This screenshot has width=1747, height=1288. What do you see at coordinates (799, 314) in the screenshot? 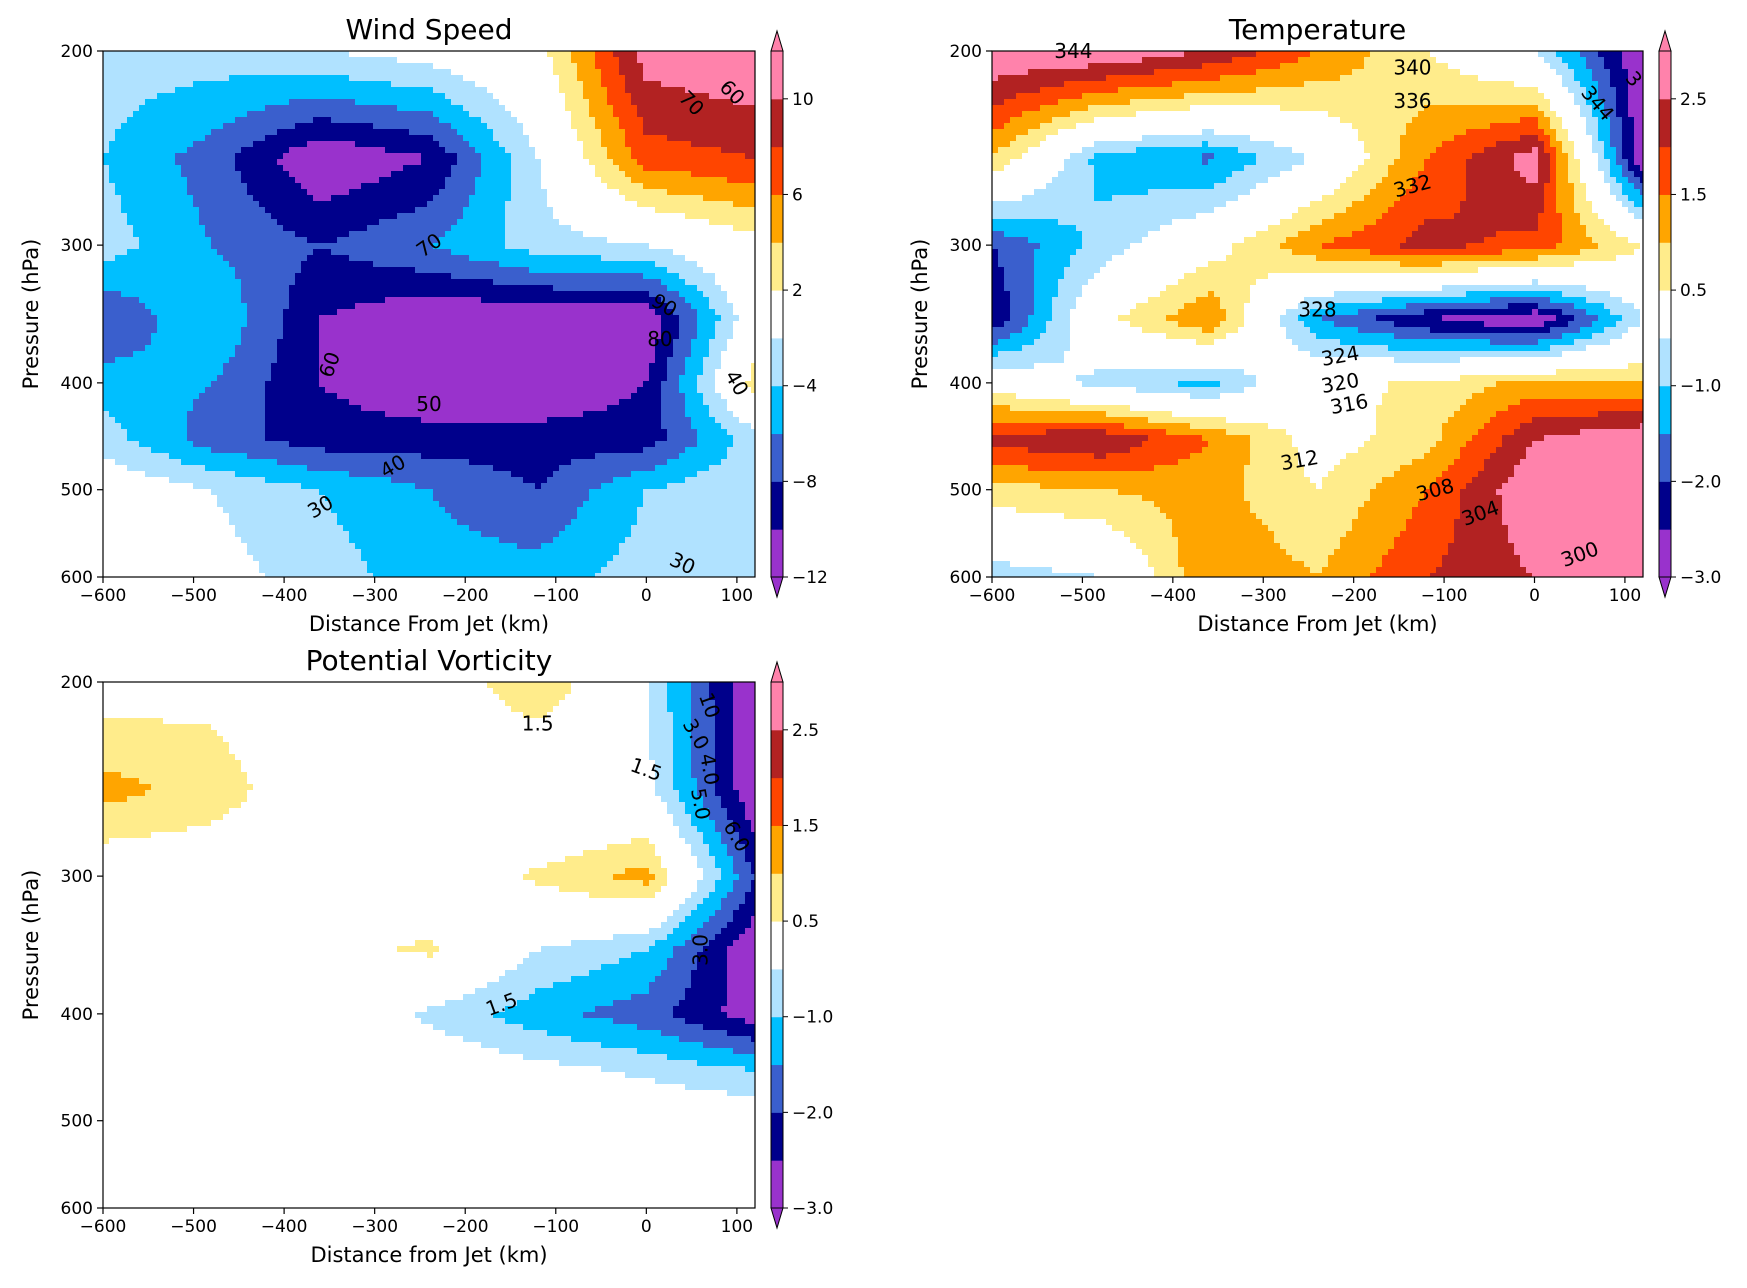
I see `colorbar: −12 −8 −4 2 6 10` at bounding box center [799, 314].